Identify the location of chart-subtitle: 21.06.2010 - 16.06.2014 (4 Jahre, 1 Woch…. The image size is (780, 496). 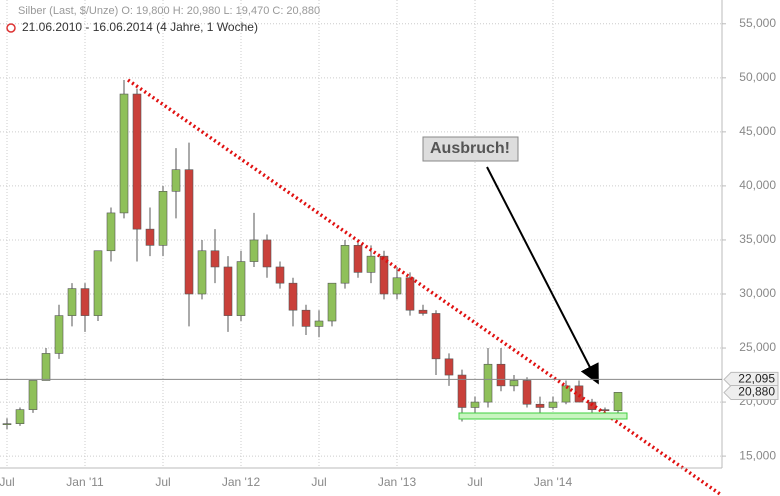
(140, 27).